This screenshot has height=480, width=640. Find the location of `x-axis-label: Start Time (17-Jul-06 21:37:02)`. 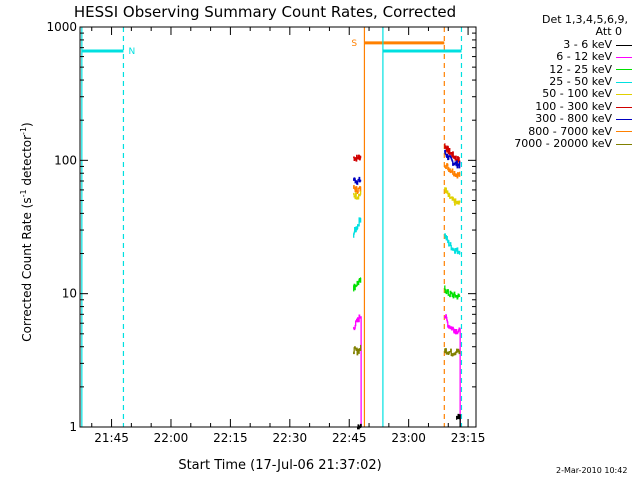

x-axis-label: Start Time (17-Jul-06 21:37:02) is located at coordinates (279, 465).